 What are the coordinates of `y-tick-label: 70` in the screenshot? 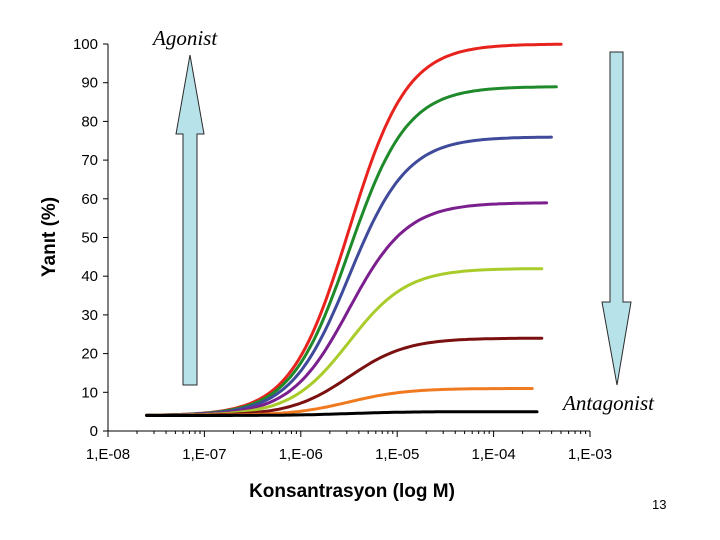 It's located at (89, 160).